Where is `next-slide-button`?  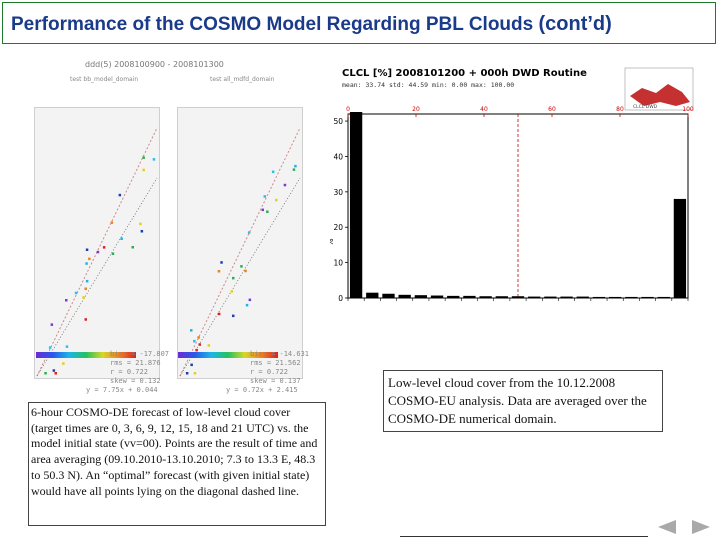
next-slide-button is located at coordinates (701, 527).